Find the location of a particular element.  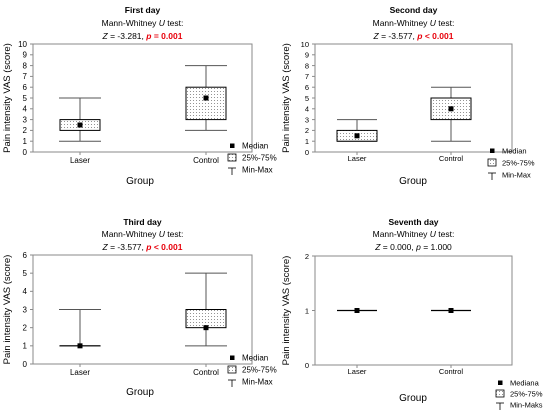

test-statistic-label: Z = -3.281, p = 0.001 is located at coordinates (142, 36).